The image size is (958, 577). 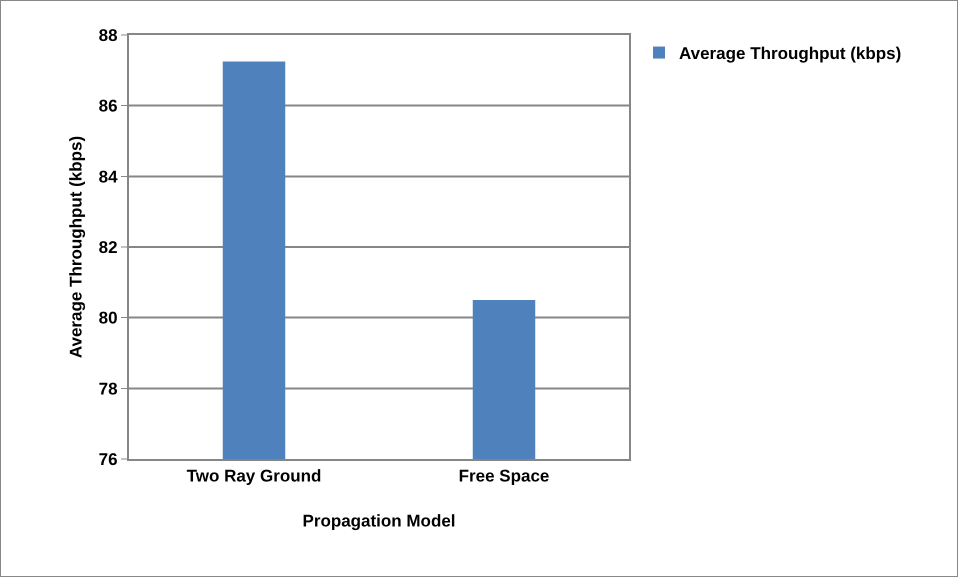 I want to click on y-tick-label: 84, so click(x=108, y=176).